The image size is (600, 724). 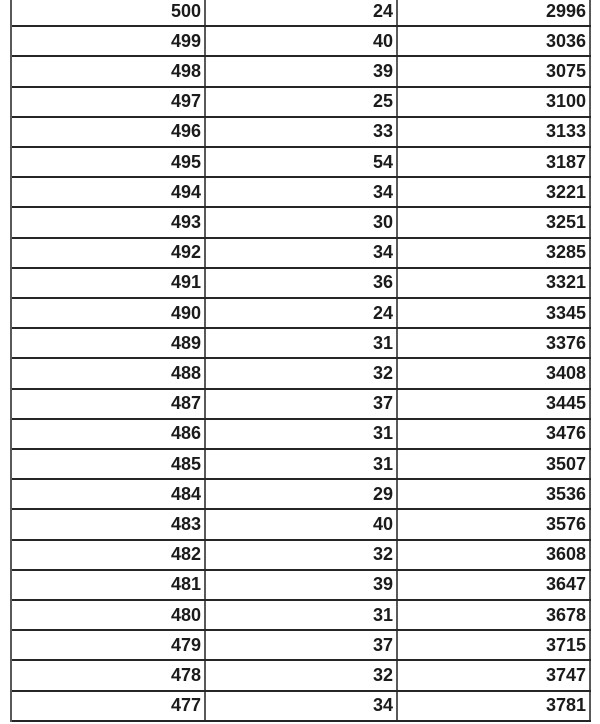 I want to click on table-row: 500 24 2996, so click(x=301, y=14).